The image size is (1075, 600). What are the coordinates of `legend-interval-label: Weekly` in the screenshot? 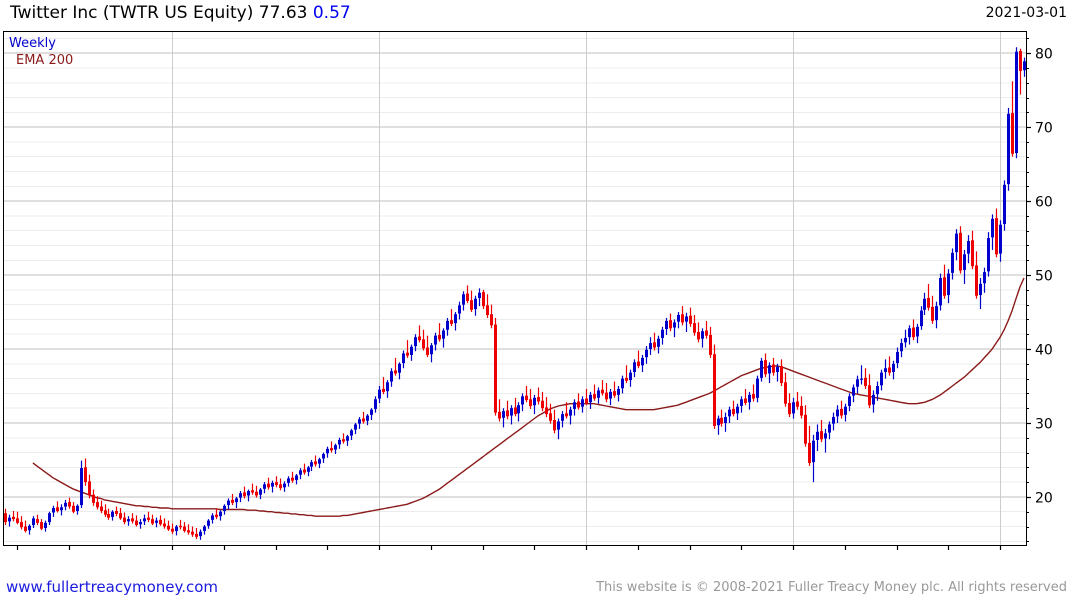 It's located at (32, 43).